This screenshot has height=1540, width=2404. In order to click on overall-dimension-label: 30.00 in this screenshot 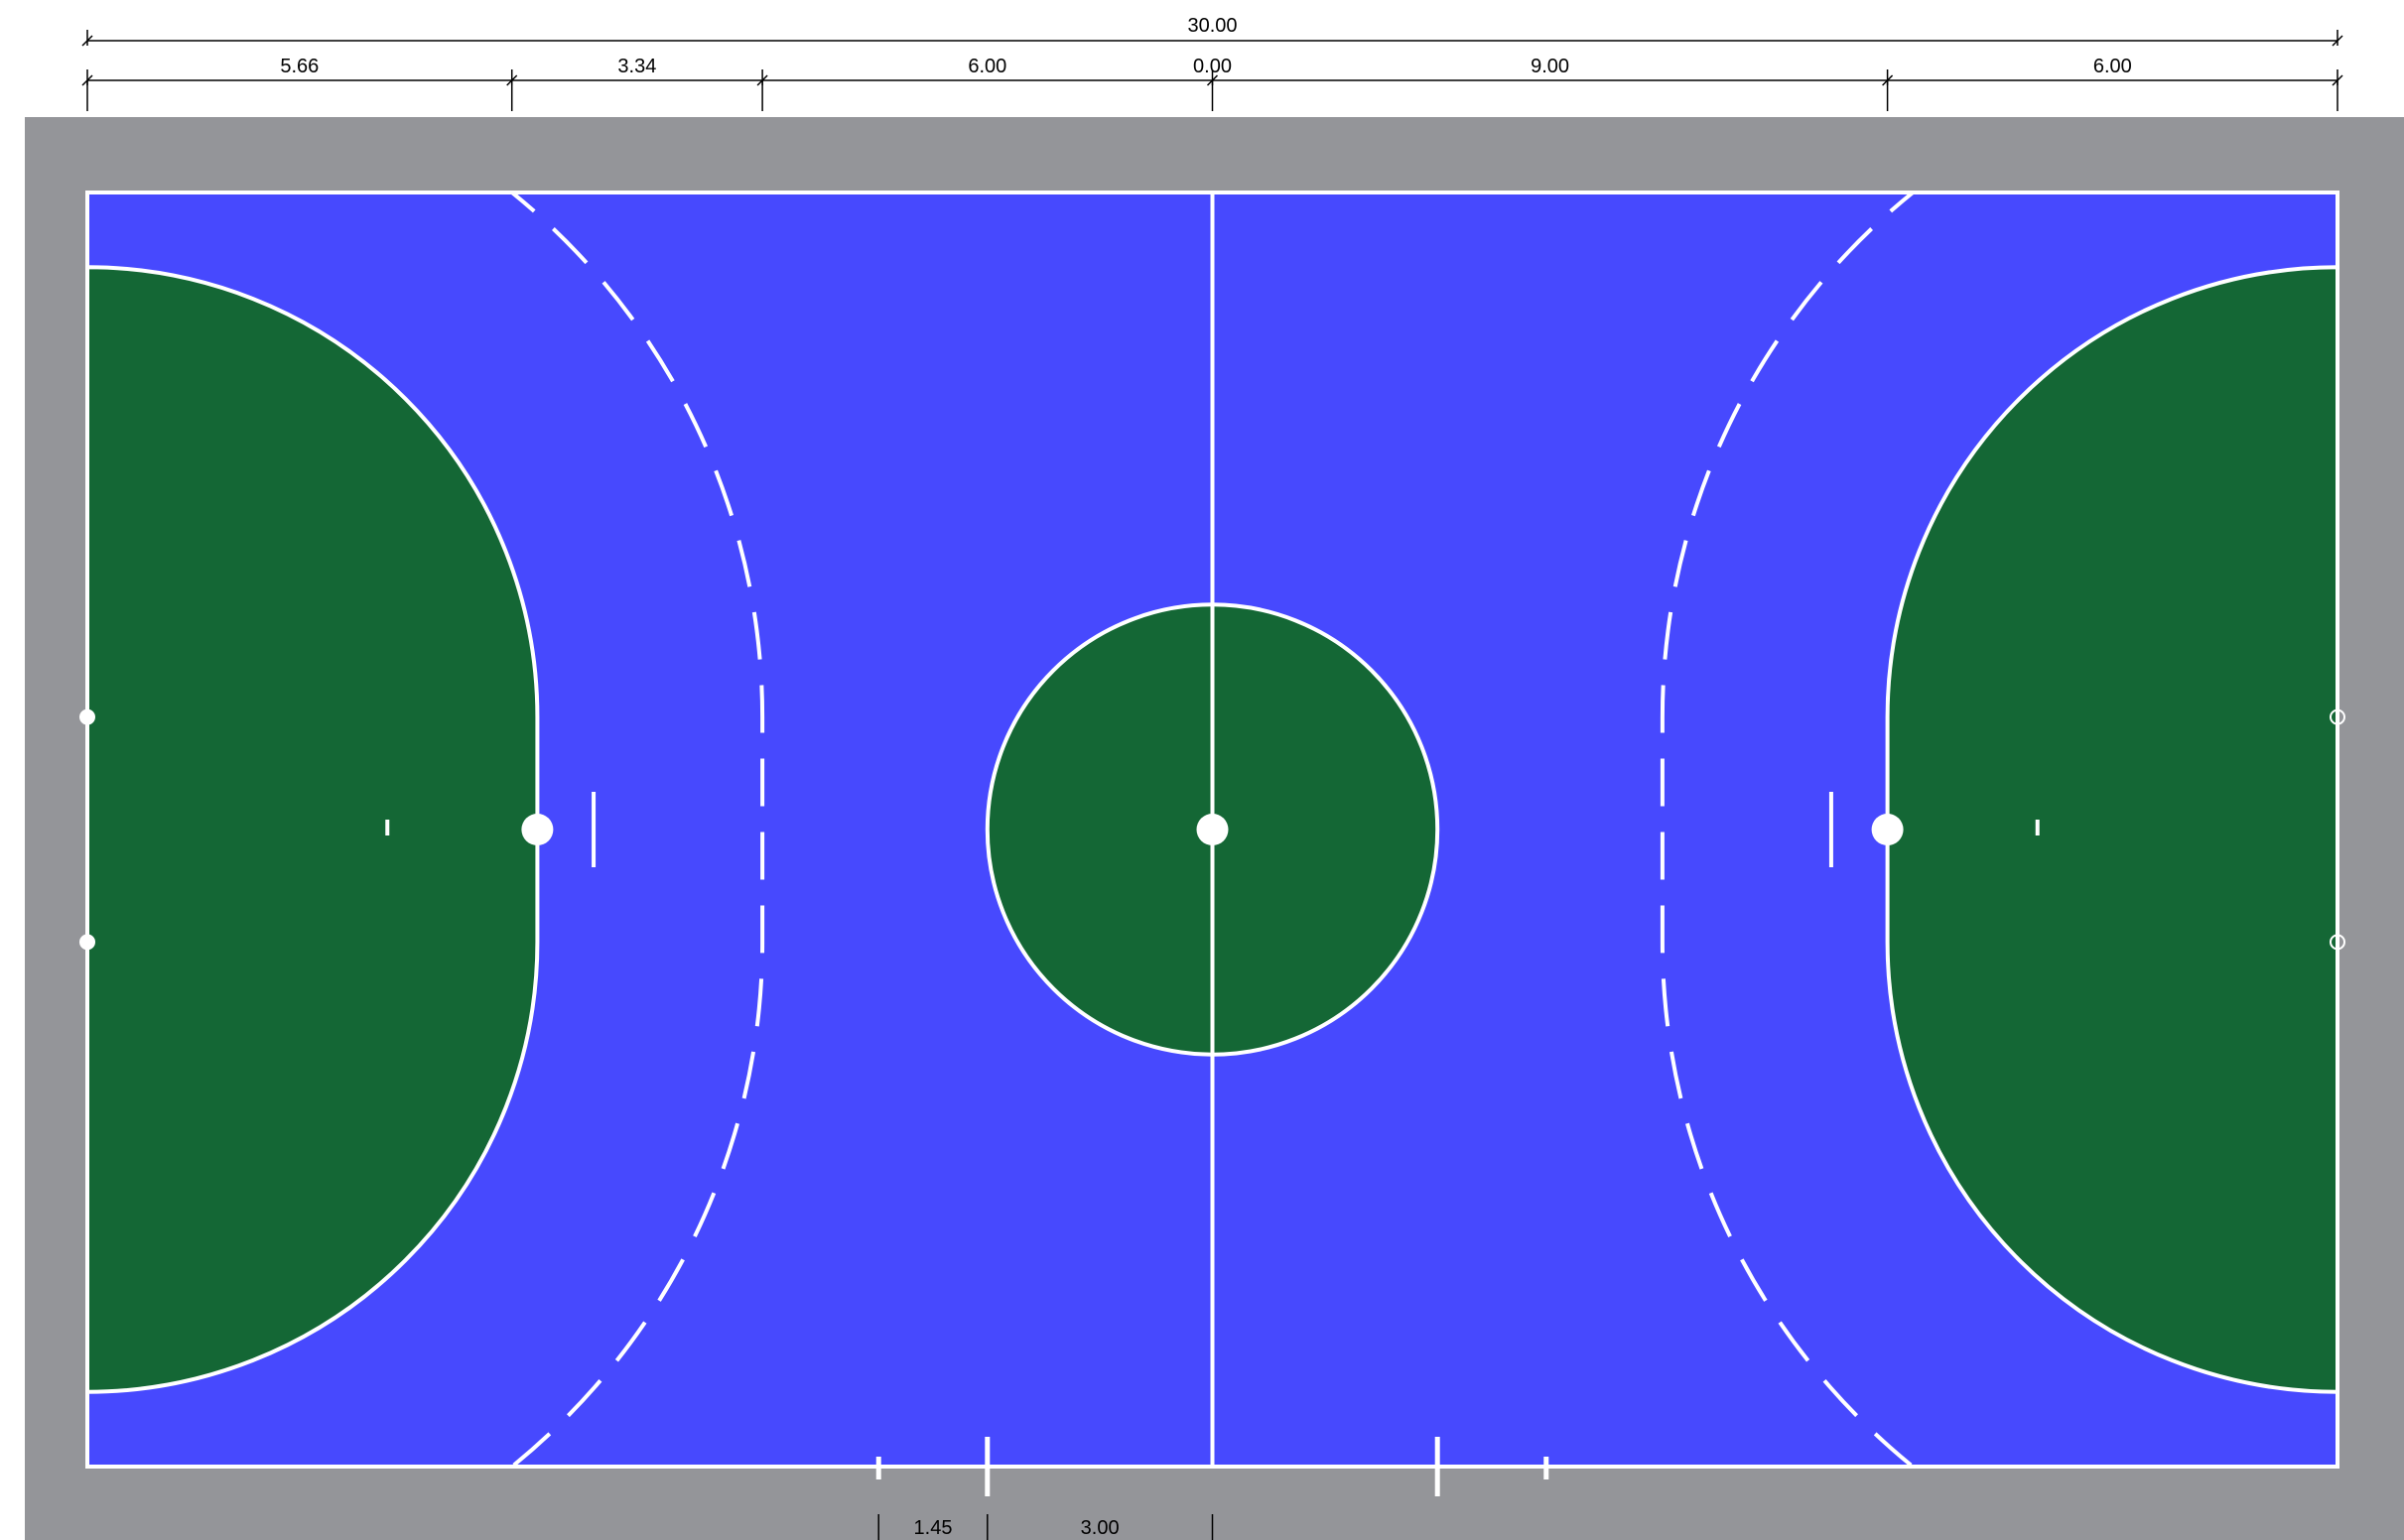, I will do `click(1212, 26)`.